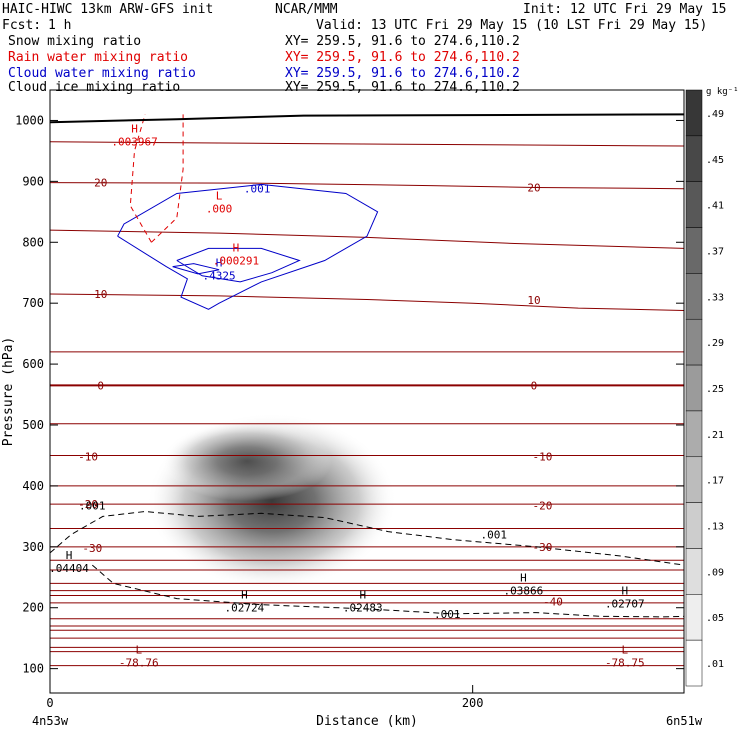 This screenshot has width=740, height=740. I want to click on colorbar-tick-label: .33, so click(715, 297).